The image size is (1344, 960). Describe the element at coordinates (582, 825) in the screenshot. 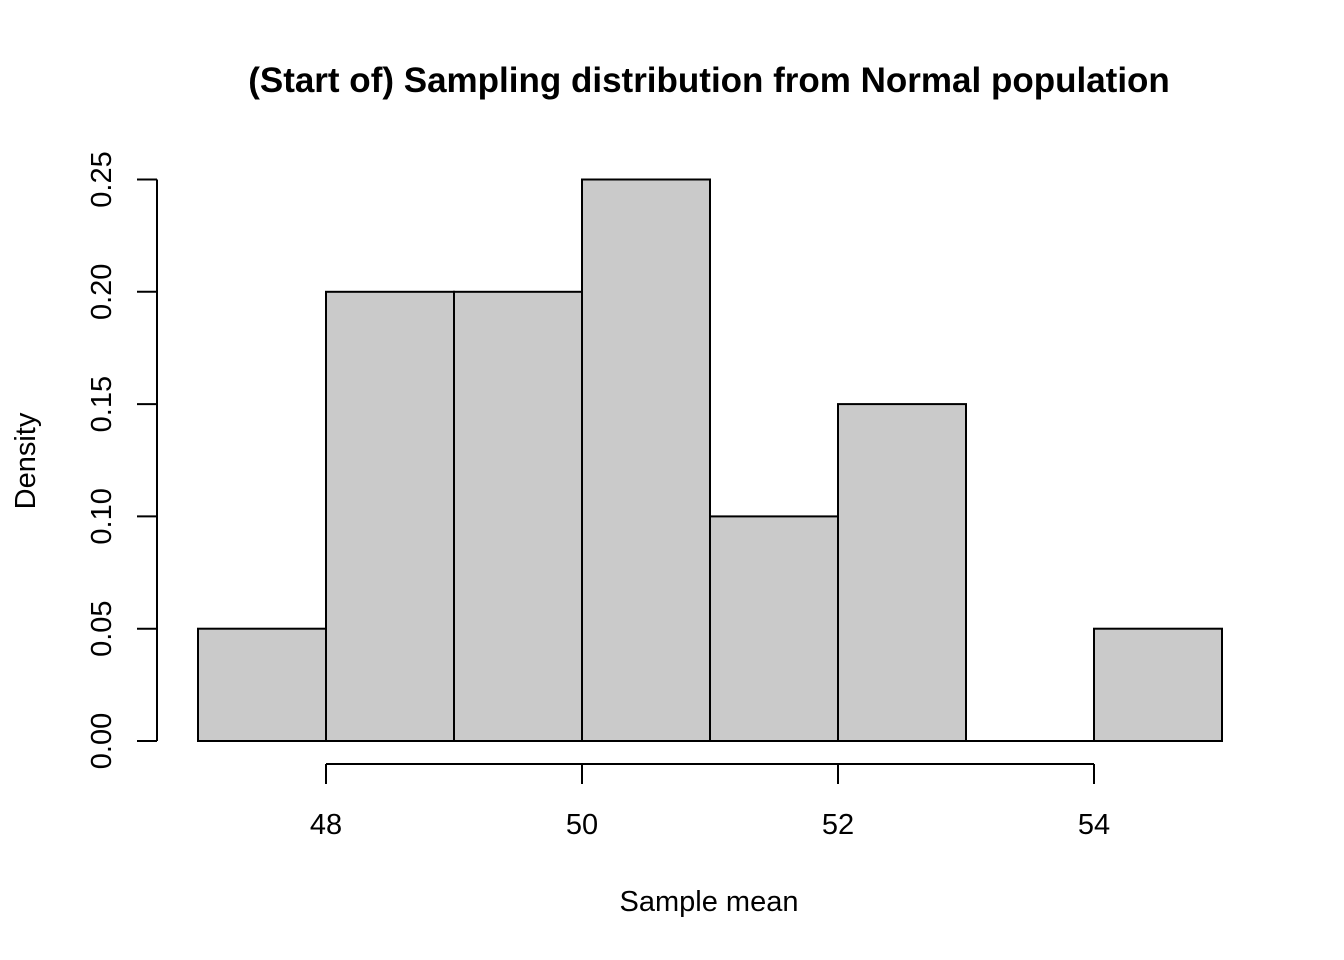

I see `x-tick-label: 50` at that location.